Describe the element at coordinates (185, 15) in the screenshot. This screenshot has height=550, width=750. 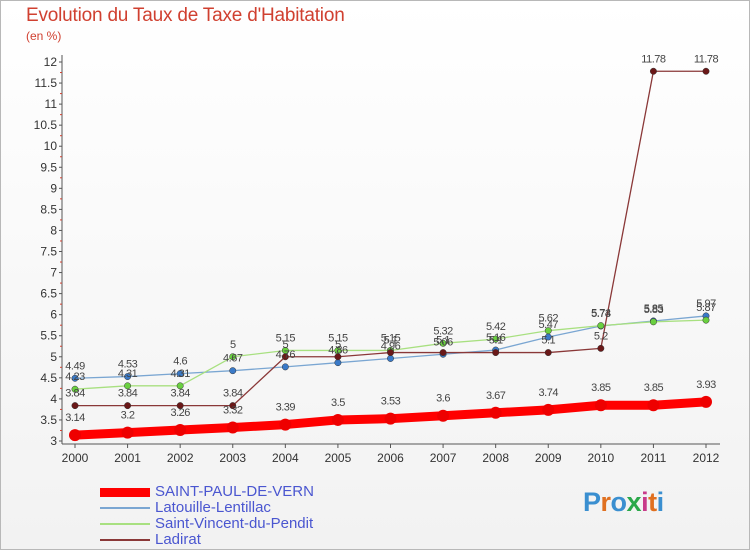
I see `chart-title: Evolution du Taux de Taxe d'Habitation` at that location.